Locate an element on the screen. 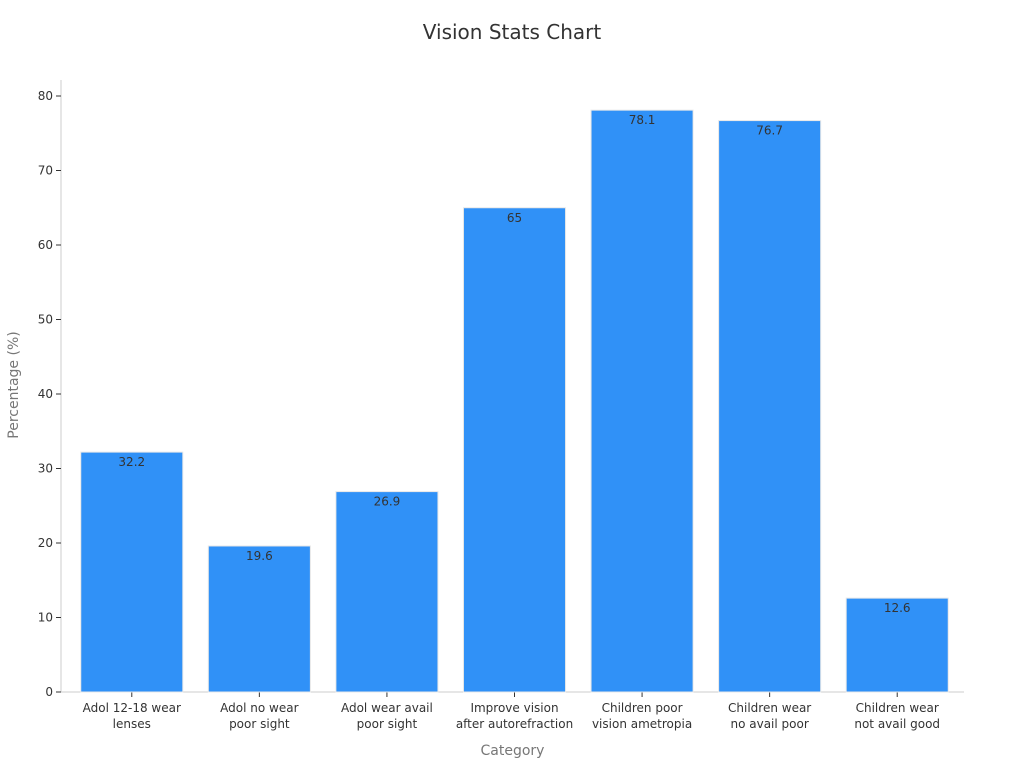 The width and height of the screenshot is (1024, 768). x-tick-label: not avail good is located at coordinates (897, 724).